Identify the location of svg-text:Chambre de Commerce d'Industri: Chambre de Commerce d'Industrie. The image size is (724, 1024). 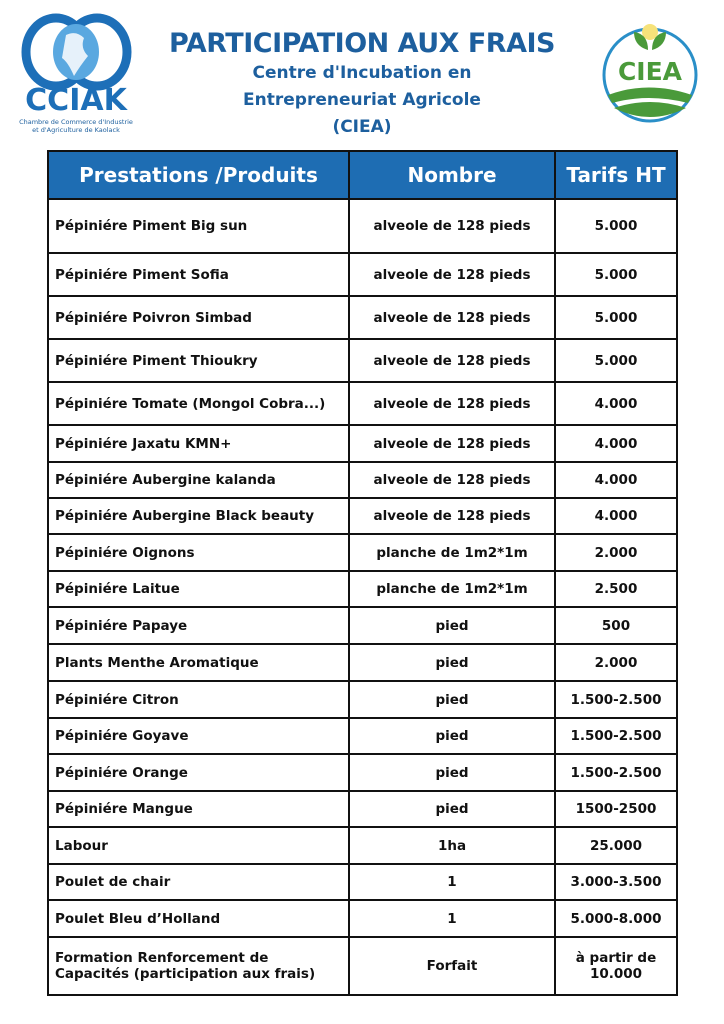
(76, 122).